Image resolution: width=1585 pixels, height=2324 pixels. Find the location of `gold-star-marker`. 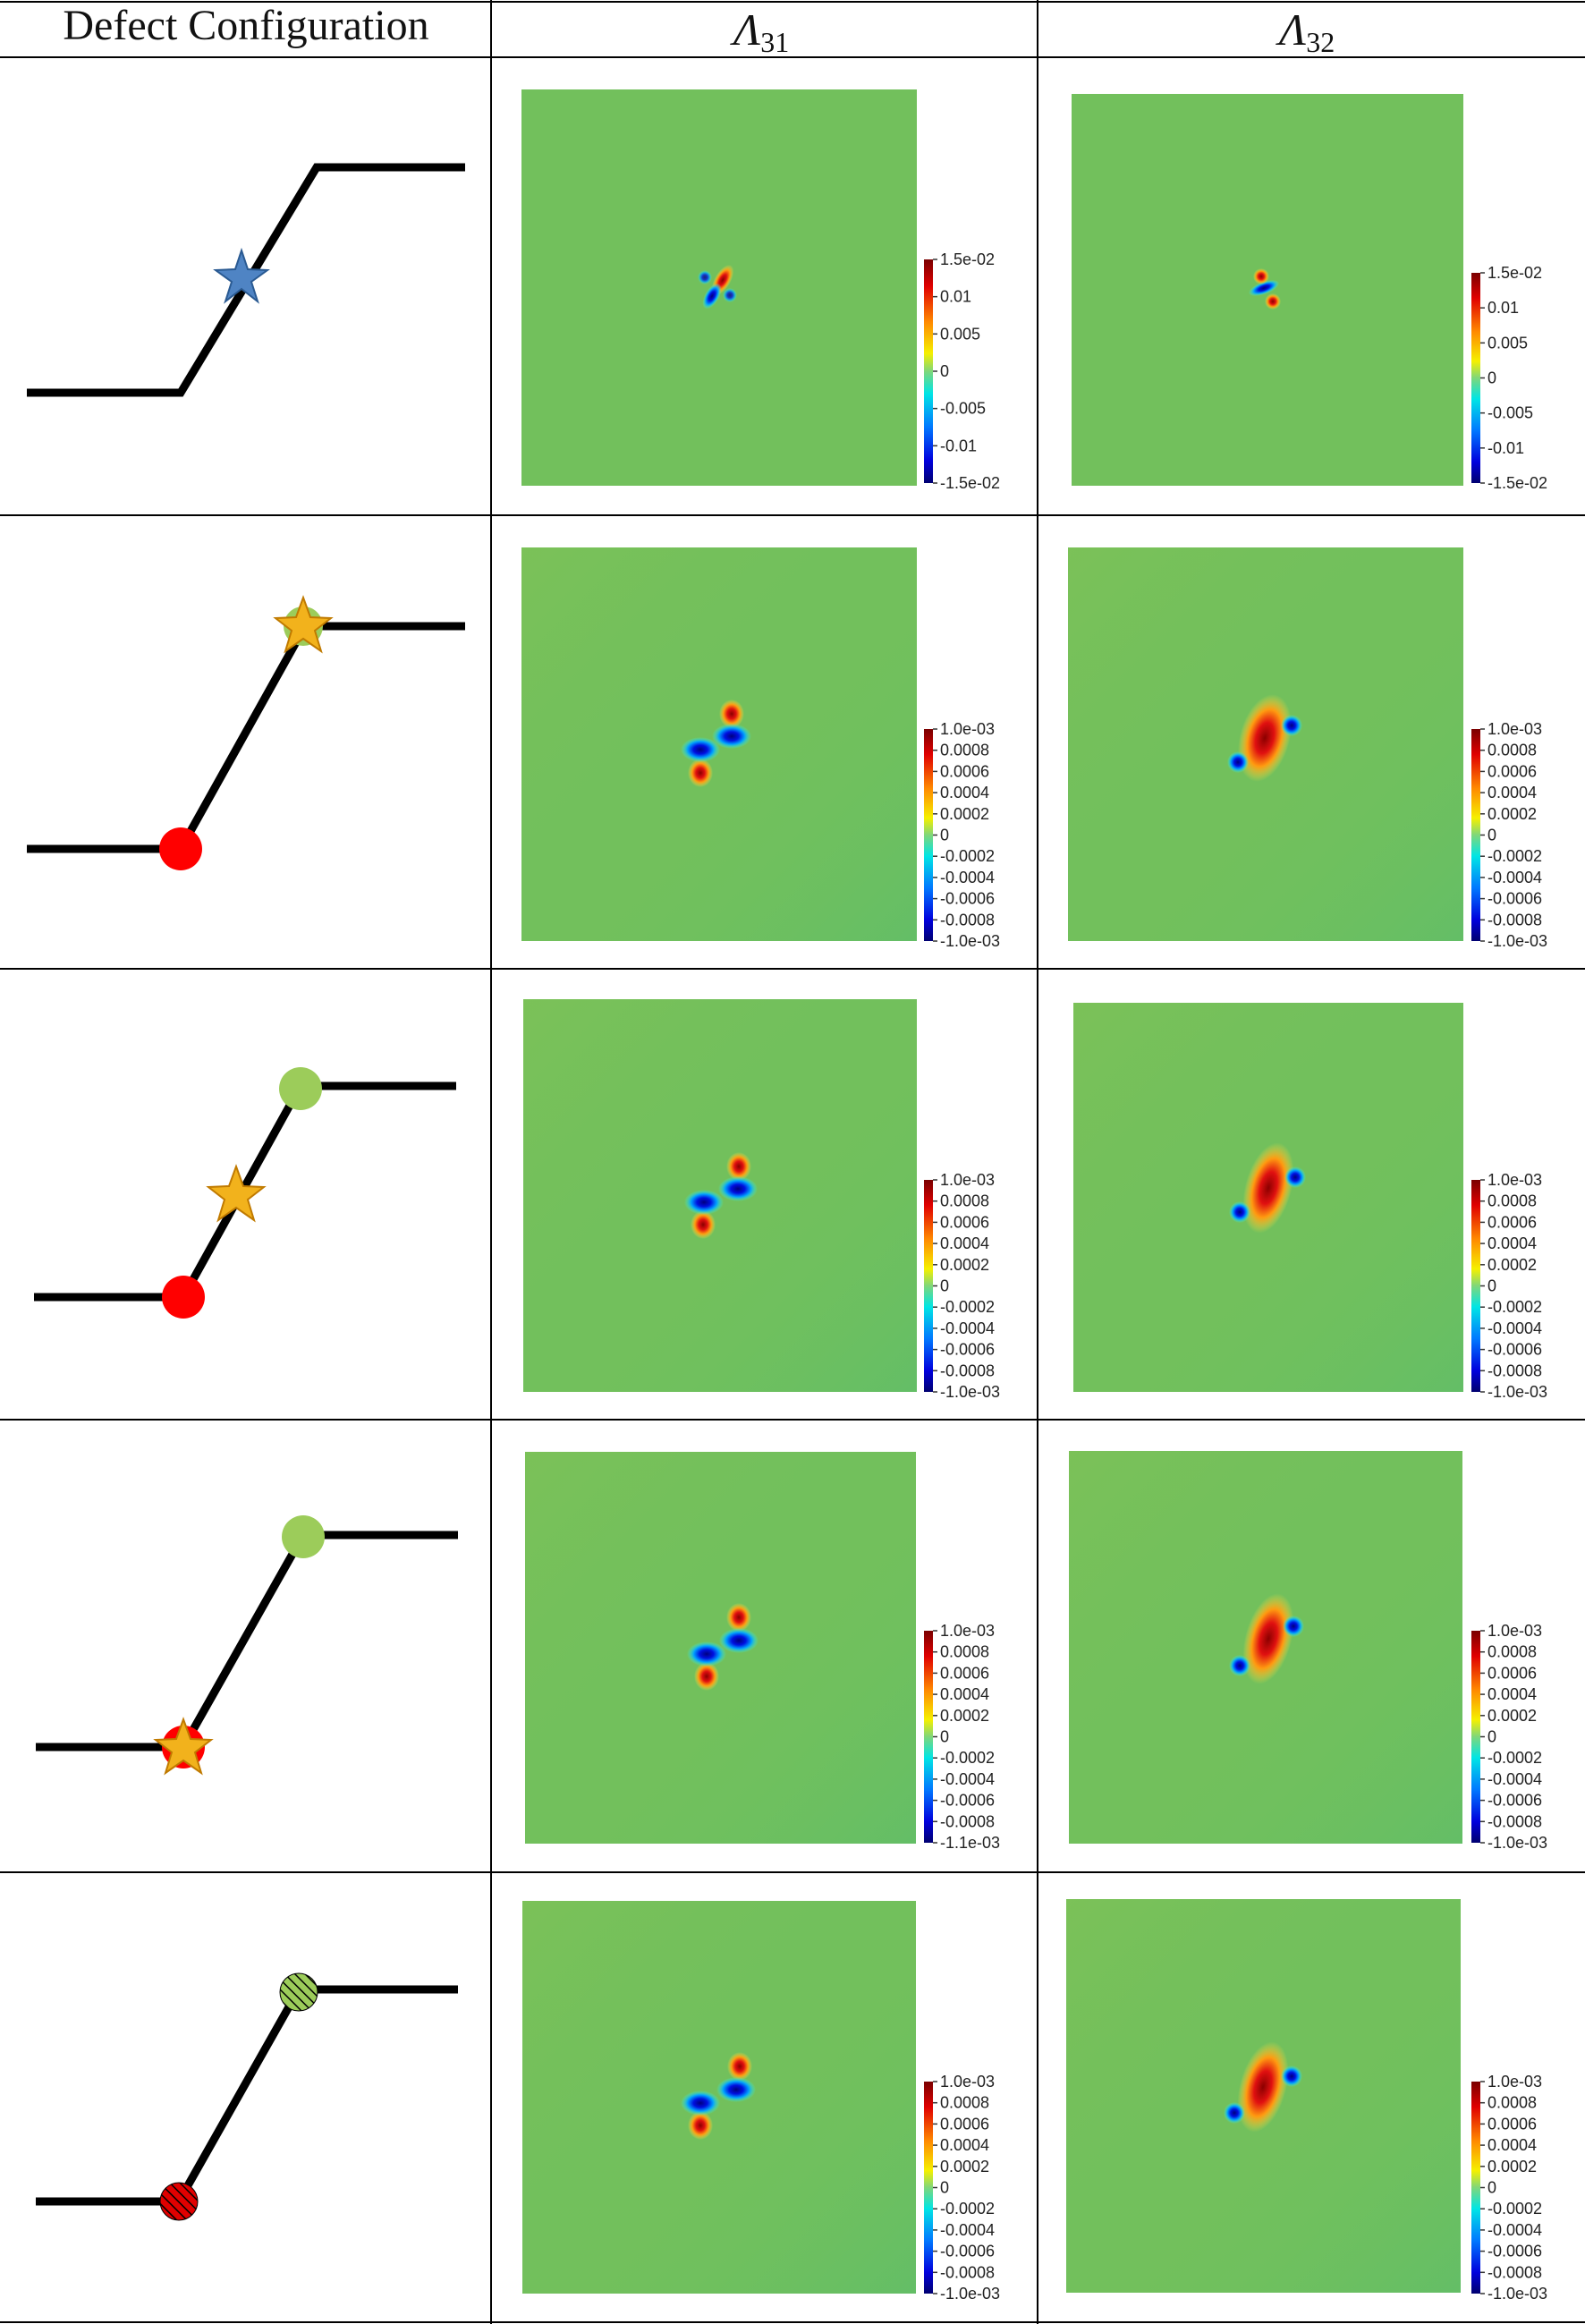

gold-star-marker is located at coordinates (183, 1746).